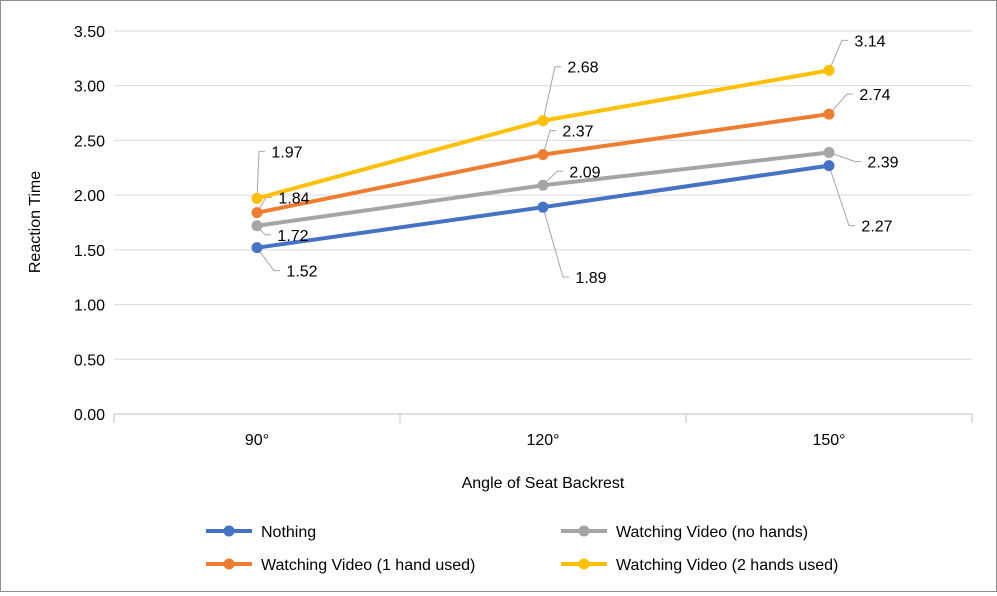 This screenshot has height=596, width=997. I want to click on legend-entry: Watching Video (1 hand used), so click(368, 565).